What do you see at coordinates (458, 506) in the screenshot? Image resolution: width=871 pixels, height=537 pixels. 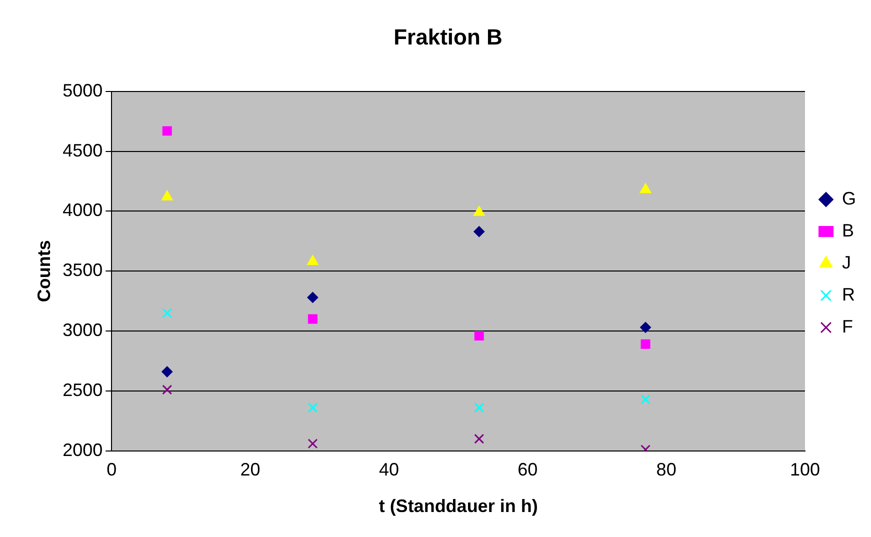 I see `x-axis-title: t (Standdauer in h)` at bounding box center [458, 506].